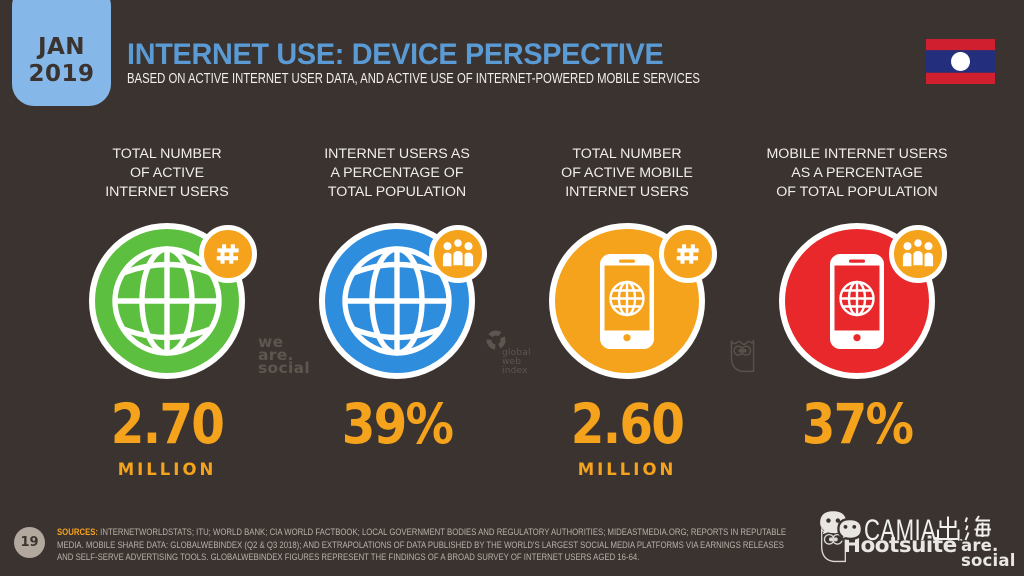 The width and height of the screenshot is (1024, 576). What do you see at coordinates (857, 424) in the screenshot?
I see `stat-value: 37%` at bounding box center [857, 424].